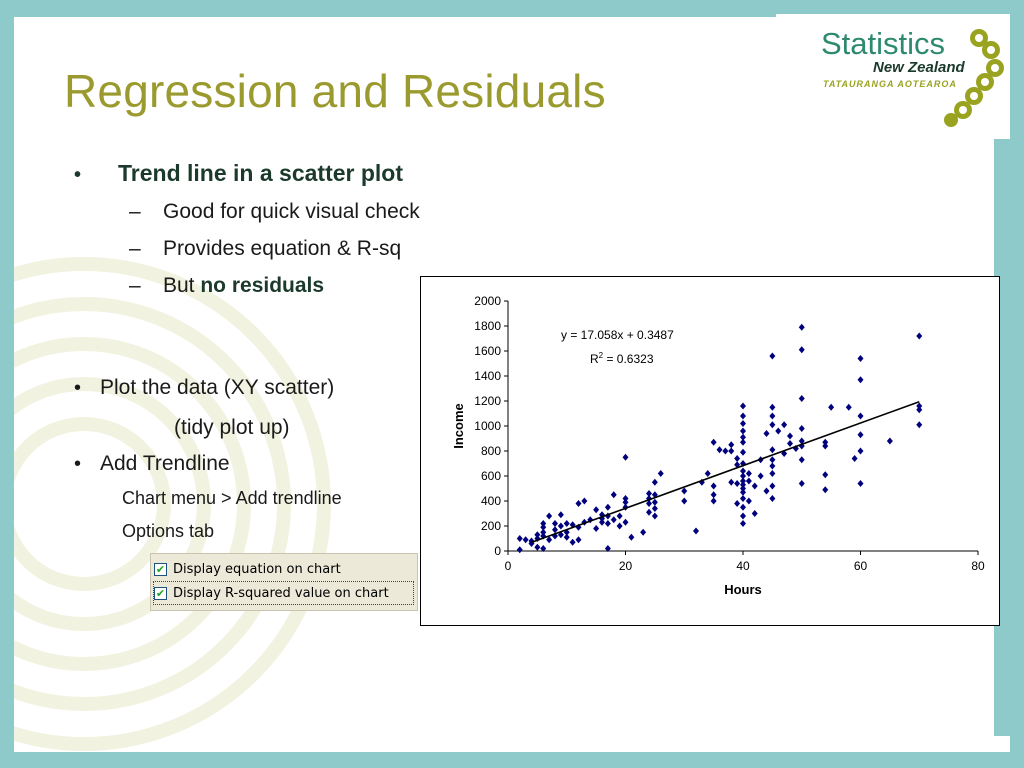 The image size is (1024, 768). Describe the element at coordinates (232, 498) in the screenshot. I see `chart-menu-instruction: Chart menu > Add trendline` at that location.